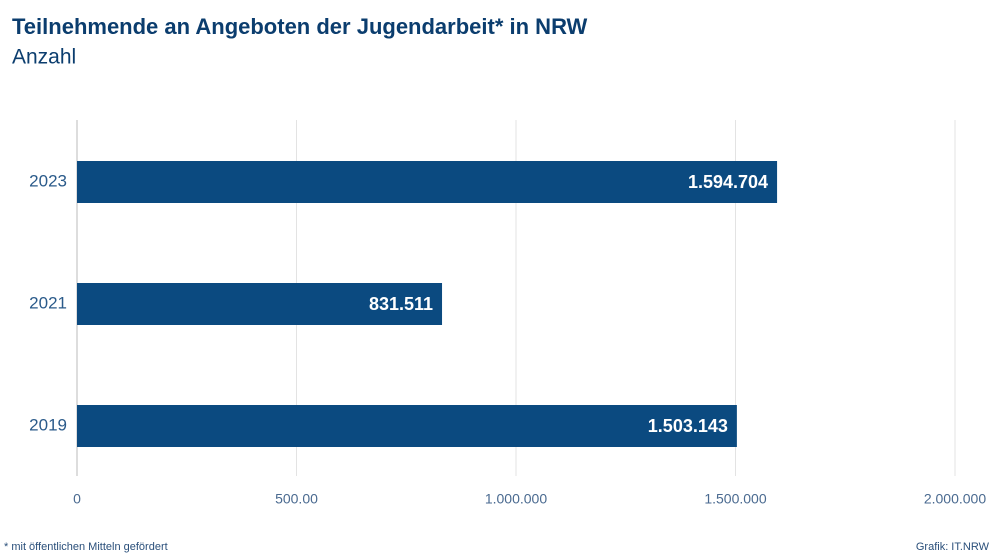  Describe the element at coordinates (516, 499) in the screenshot. I see `x-tick-label: 1.000.000` at that location.